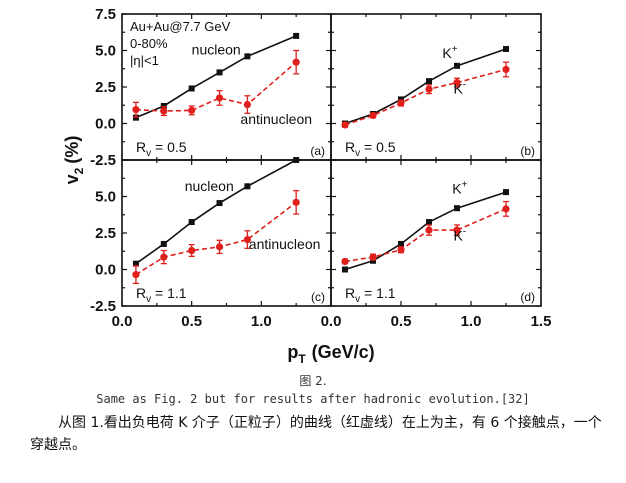 The image size is (626, 483). What do you see at coordinates (105, 87) in the screenshot?
I see `panel-a-ytick-label: 2.5` at bounding box center [105, 87].